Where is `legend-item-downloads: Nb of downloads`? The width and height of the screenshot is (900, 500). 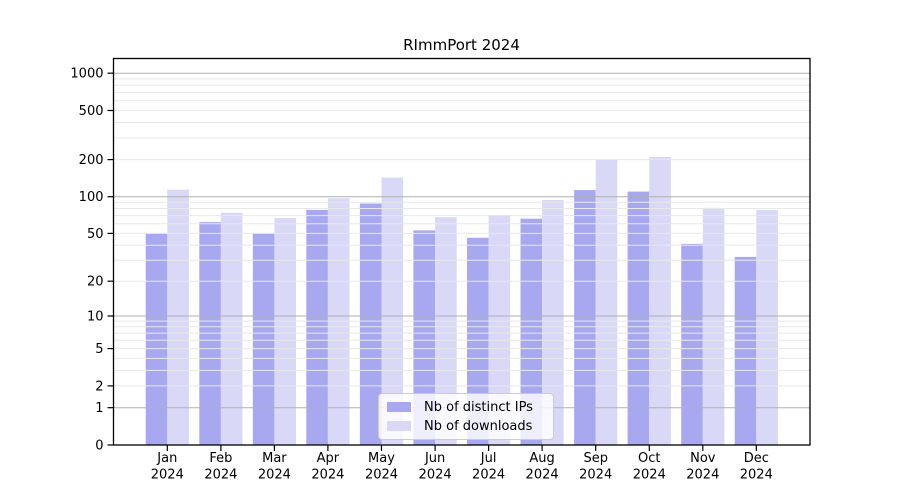
legend-item-downloads: Nb of downloads is located at coordinates (466, 426).